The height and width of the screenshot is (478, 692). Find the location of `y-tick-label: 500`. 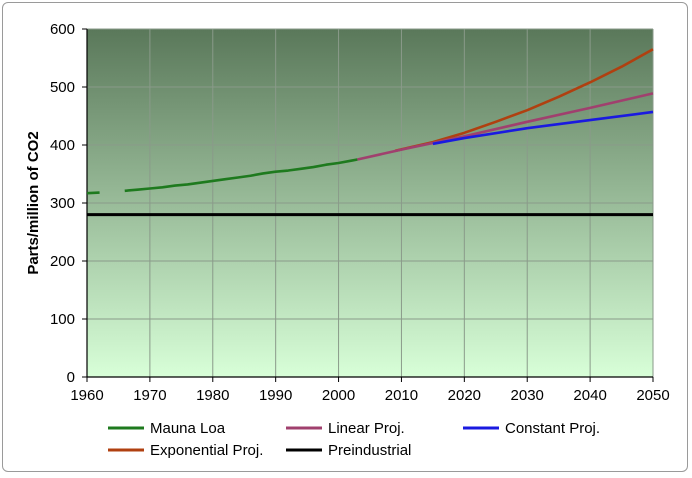

y-tick-label: 500 is located at coordinates (62, 87).